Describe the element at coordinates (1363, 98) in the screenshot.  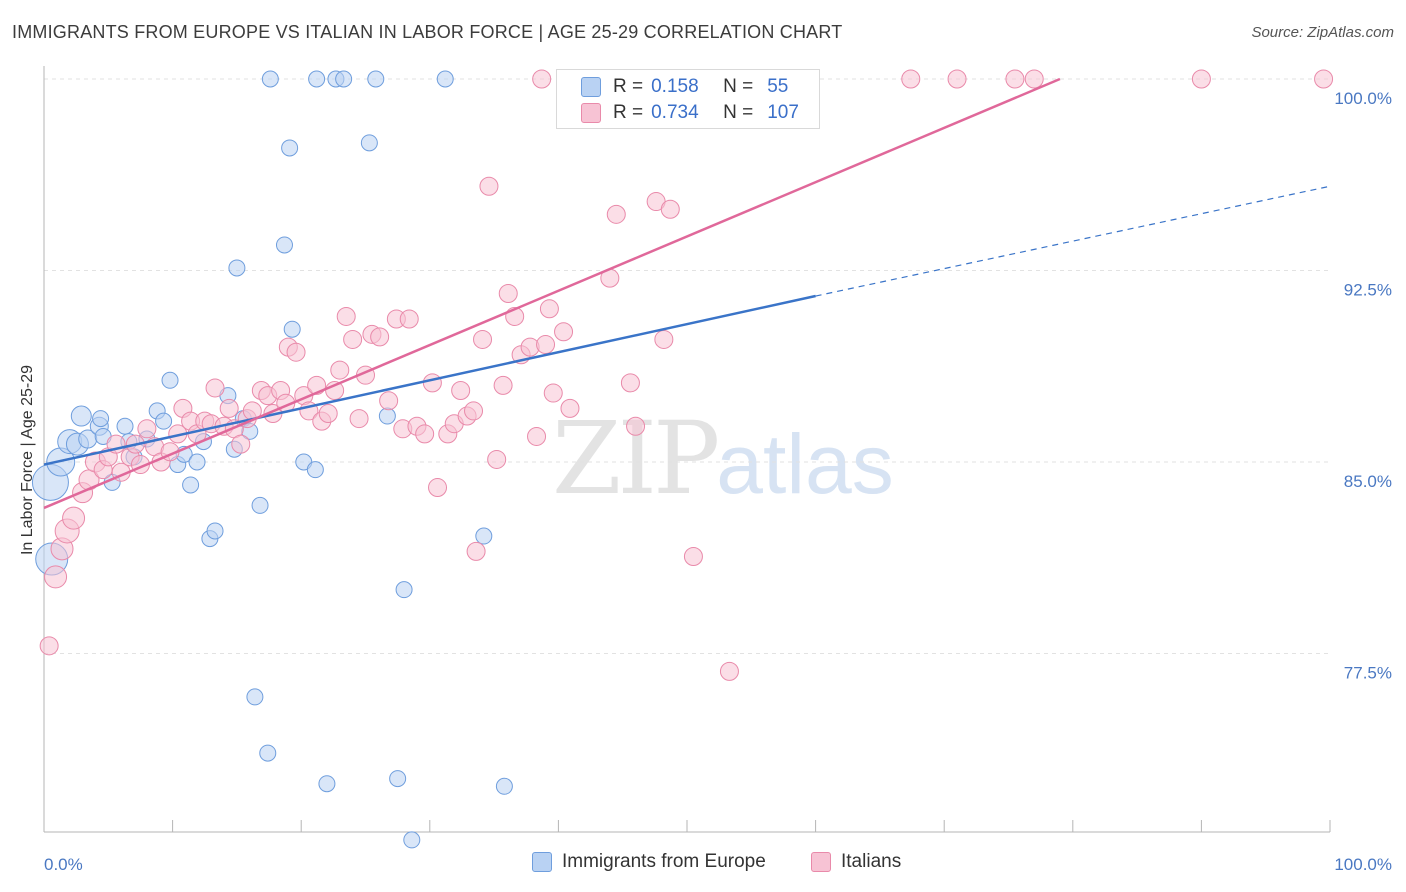
I see `y-tick-label: 100.0%` at that location.